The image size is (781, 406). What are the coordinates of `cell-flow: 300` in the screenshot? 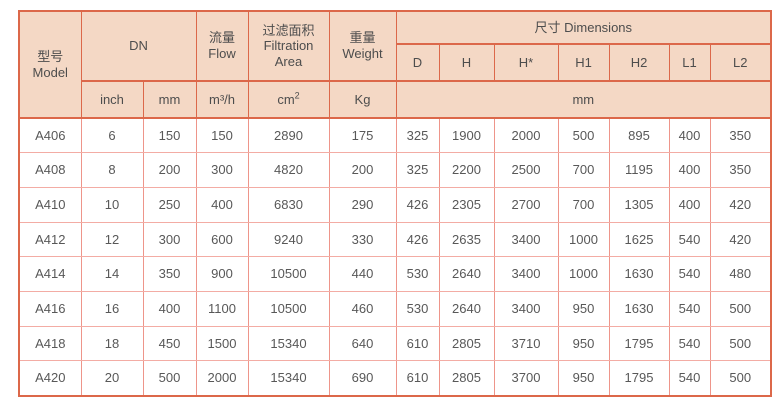 It's located at (222, 170).